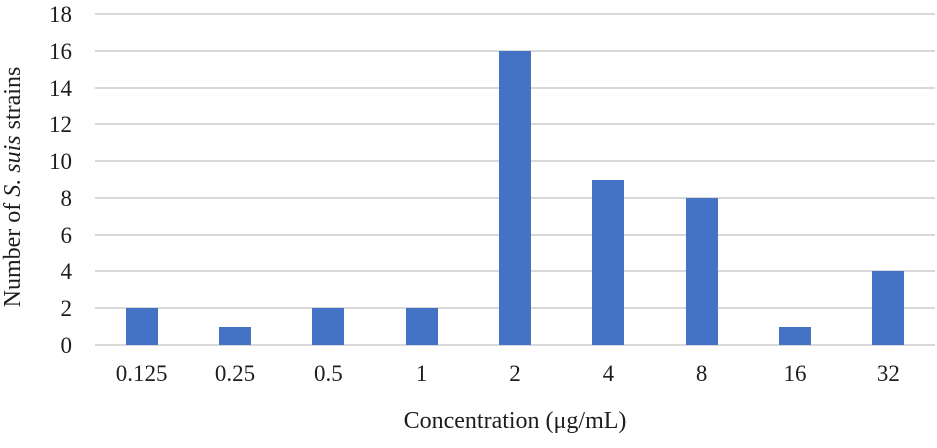 The height and width of the screenshot is (448, 937). Describe the element at coordinates (66, 198) in the screenshot. I see `y-tick-label: 8` at that location.